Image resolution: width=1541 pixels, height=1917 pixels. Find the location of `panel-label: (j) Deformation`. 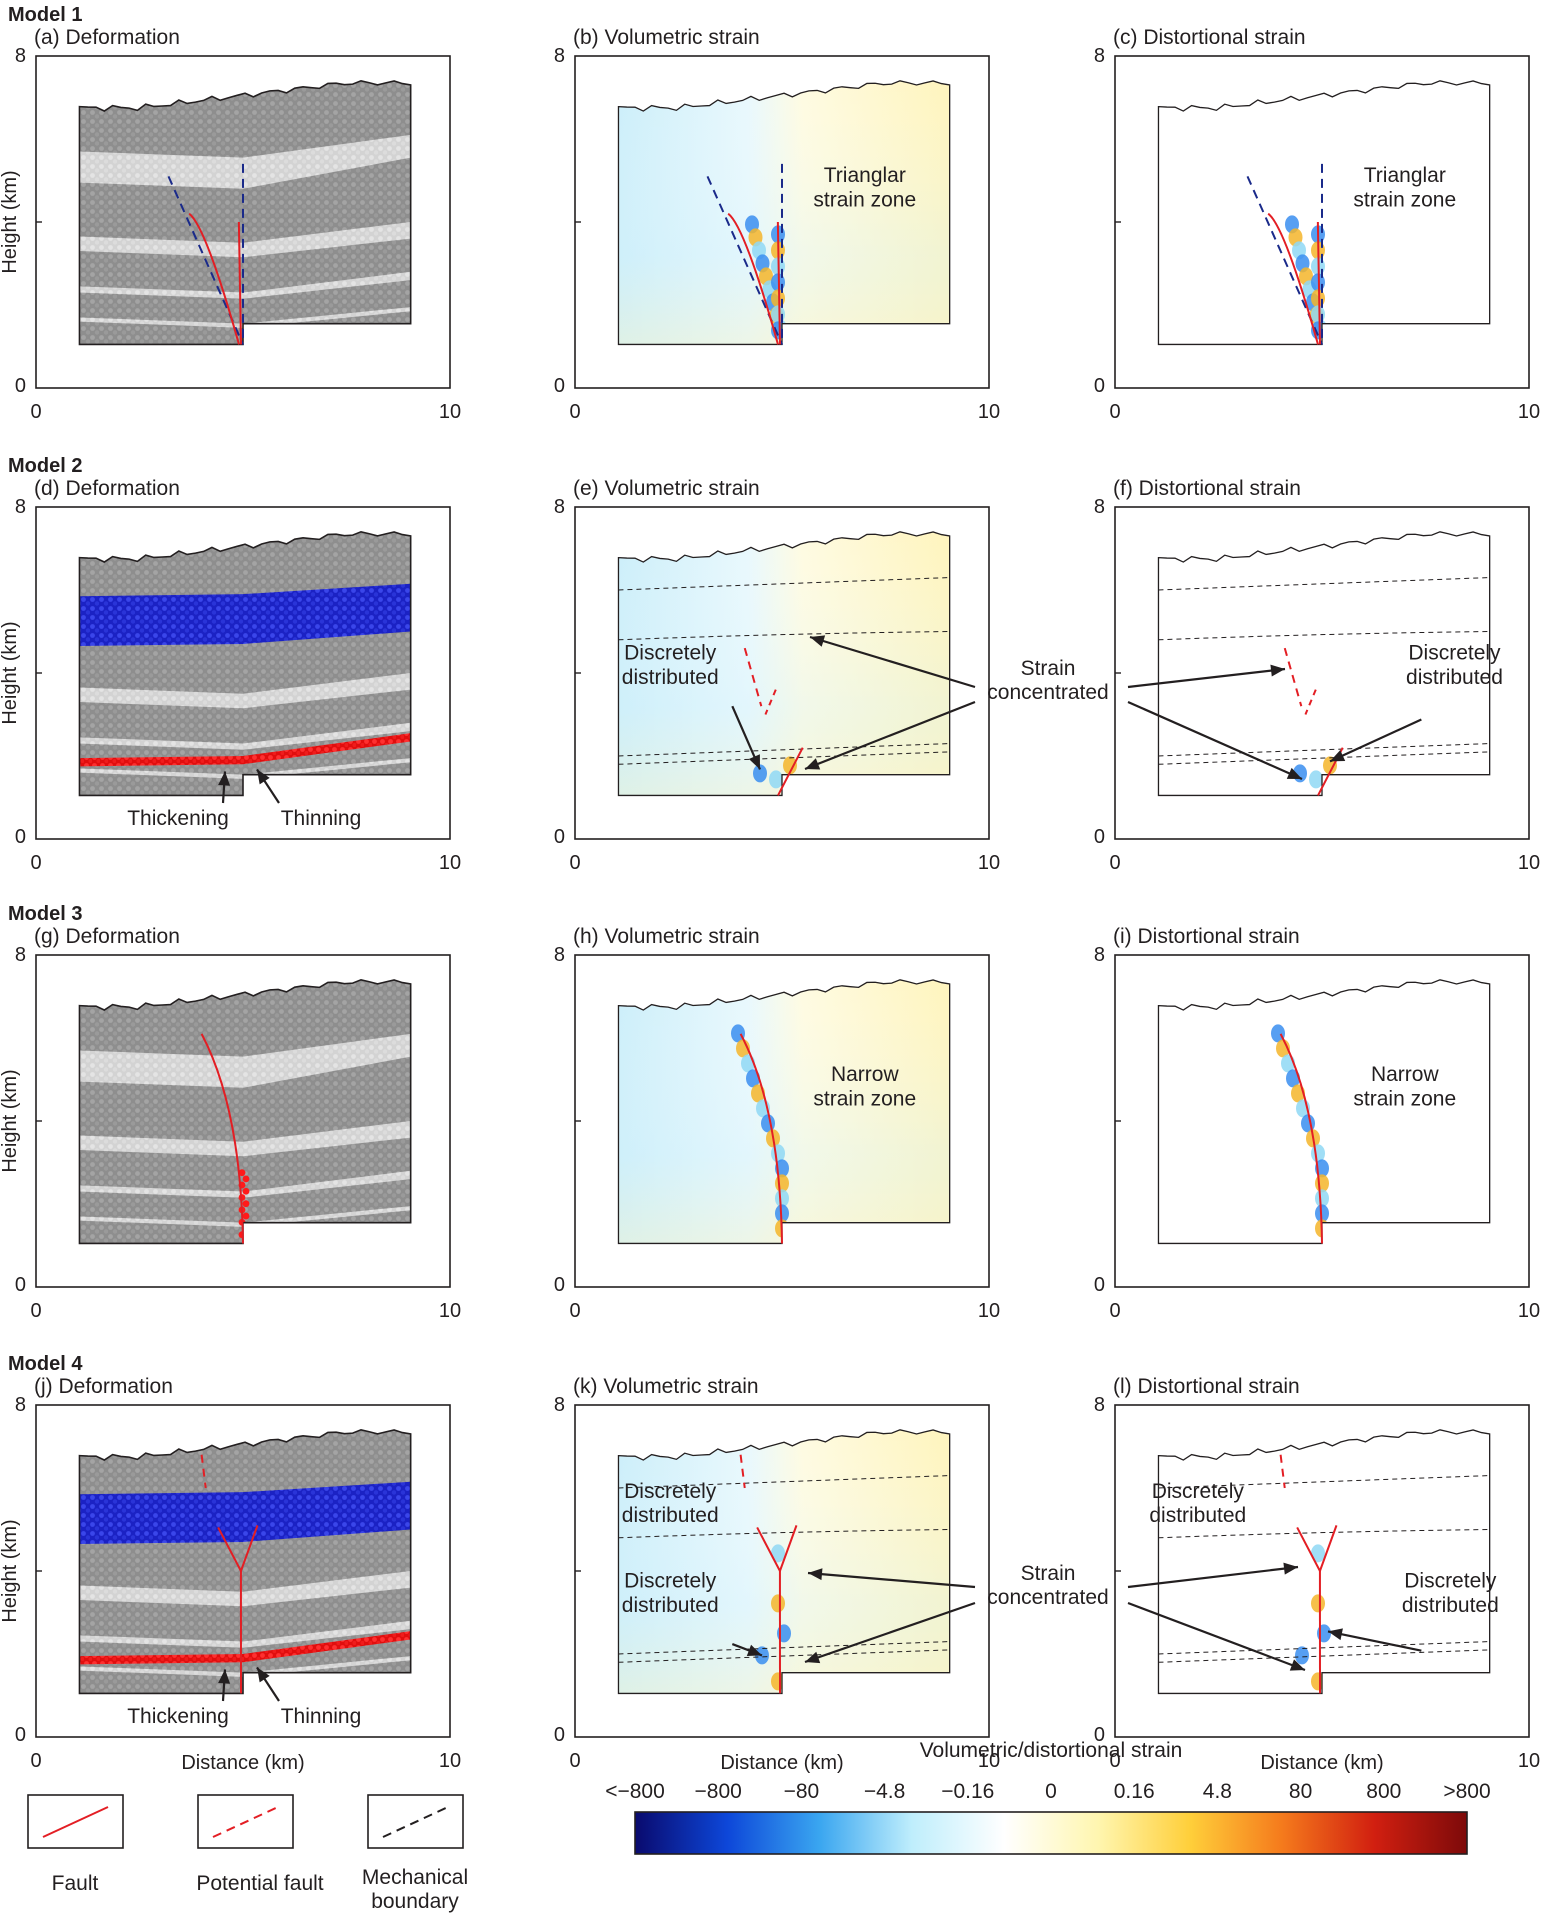

panel-label: (j) Deformation is located at coordinates (103, 1386).